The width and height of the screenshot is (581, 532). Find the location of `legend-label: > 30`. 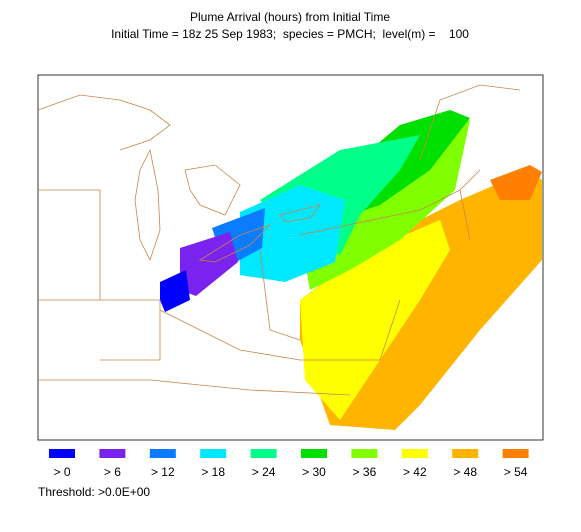

legend-label: > 30 is located at coordinates (314, 472).